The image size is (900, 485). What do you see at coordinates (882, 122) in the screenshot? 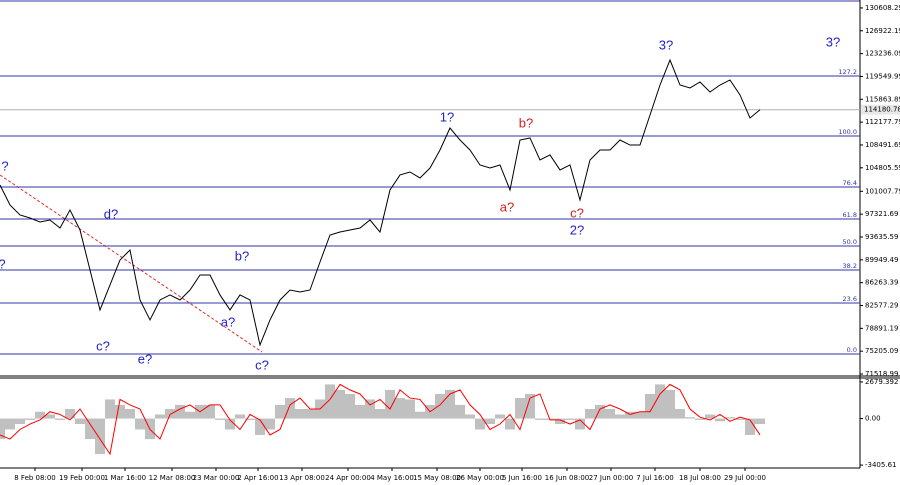
I see `y-tick-label: 112177.79` at bounding box center [882, 122].